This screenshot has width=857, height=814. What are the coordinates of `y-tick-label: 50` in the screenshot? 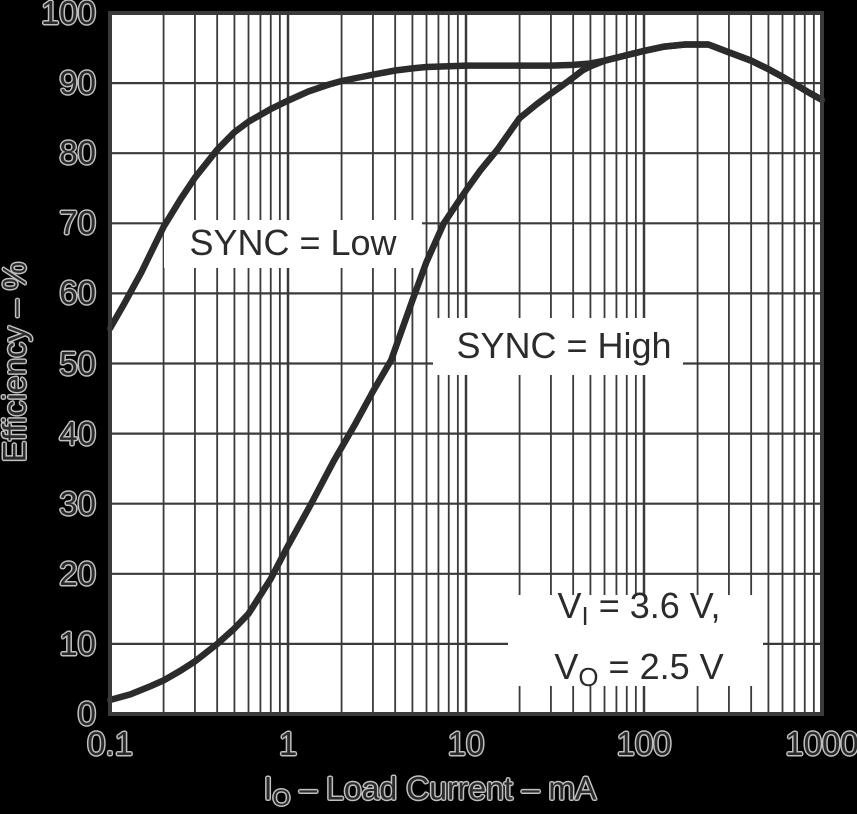 It's located at (77, 363).